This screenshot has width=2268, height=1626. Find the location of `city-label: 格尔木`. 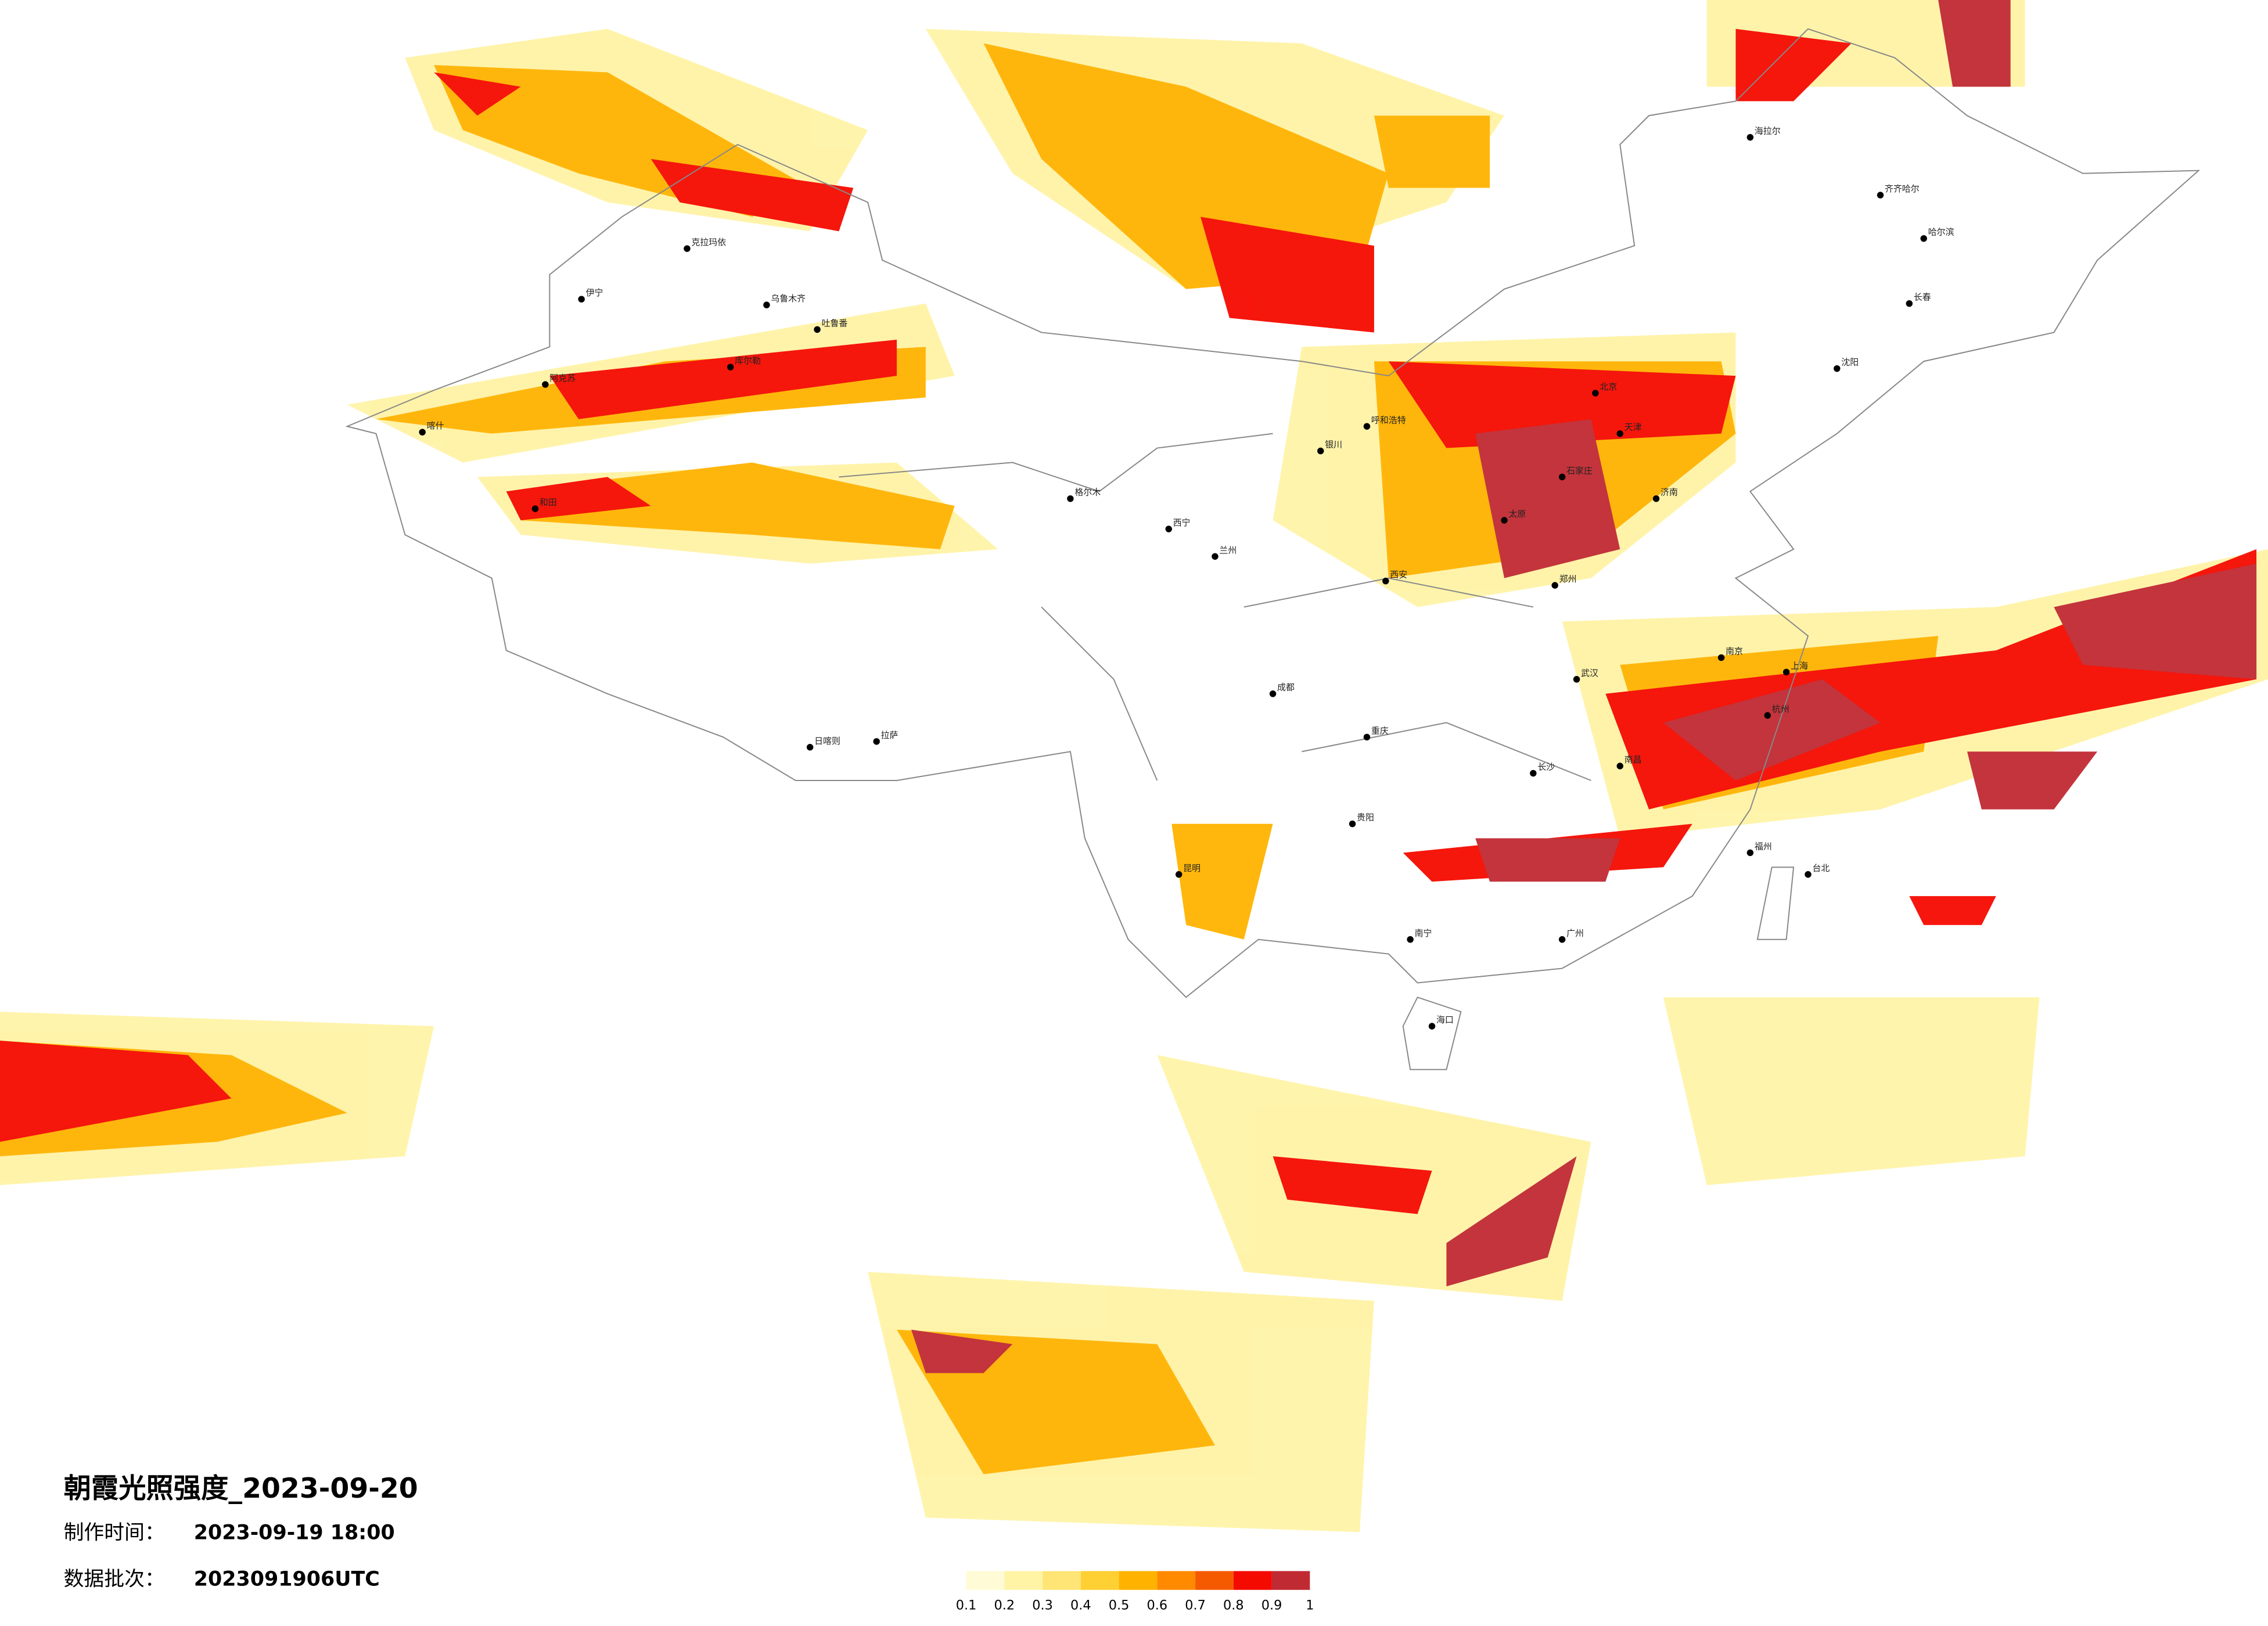

city-label: 格尔木 is located at coordinates (1087, 492).